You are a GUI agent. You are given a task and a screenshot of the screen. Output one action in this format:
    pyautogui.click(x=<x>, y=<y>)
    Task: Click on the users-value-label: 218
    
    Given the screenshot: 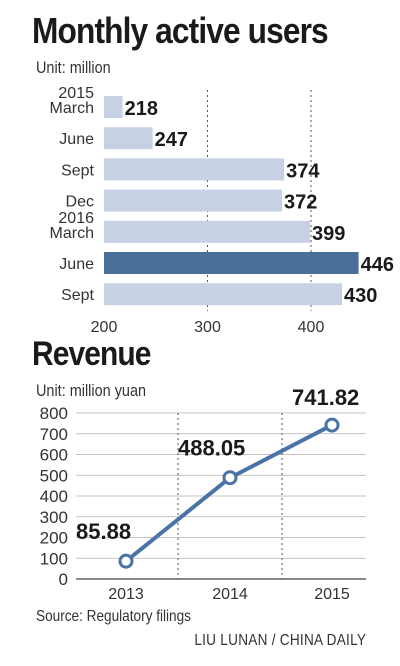 What is the action you would take?
    pyautogui.click(x=141, y=109)
    